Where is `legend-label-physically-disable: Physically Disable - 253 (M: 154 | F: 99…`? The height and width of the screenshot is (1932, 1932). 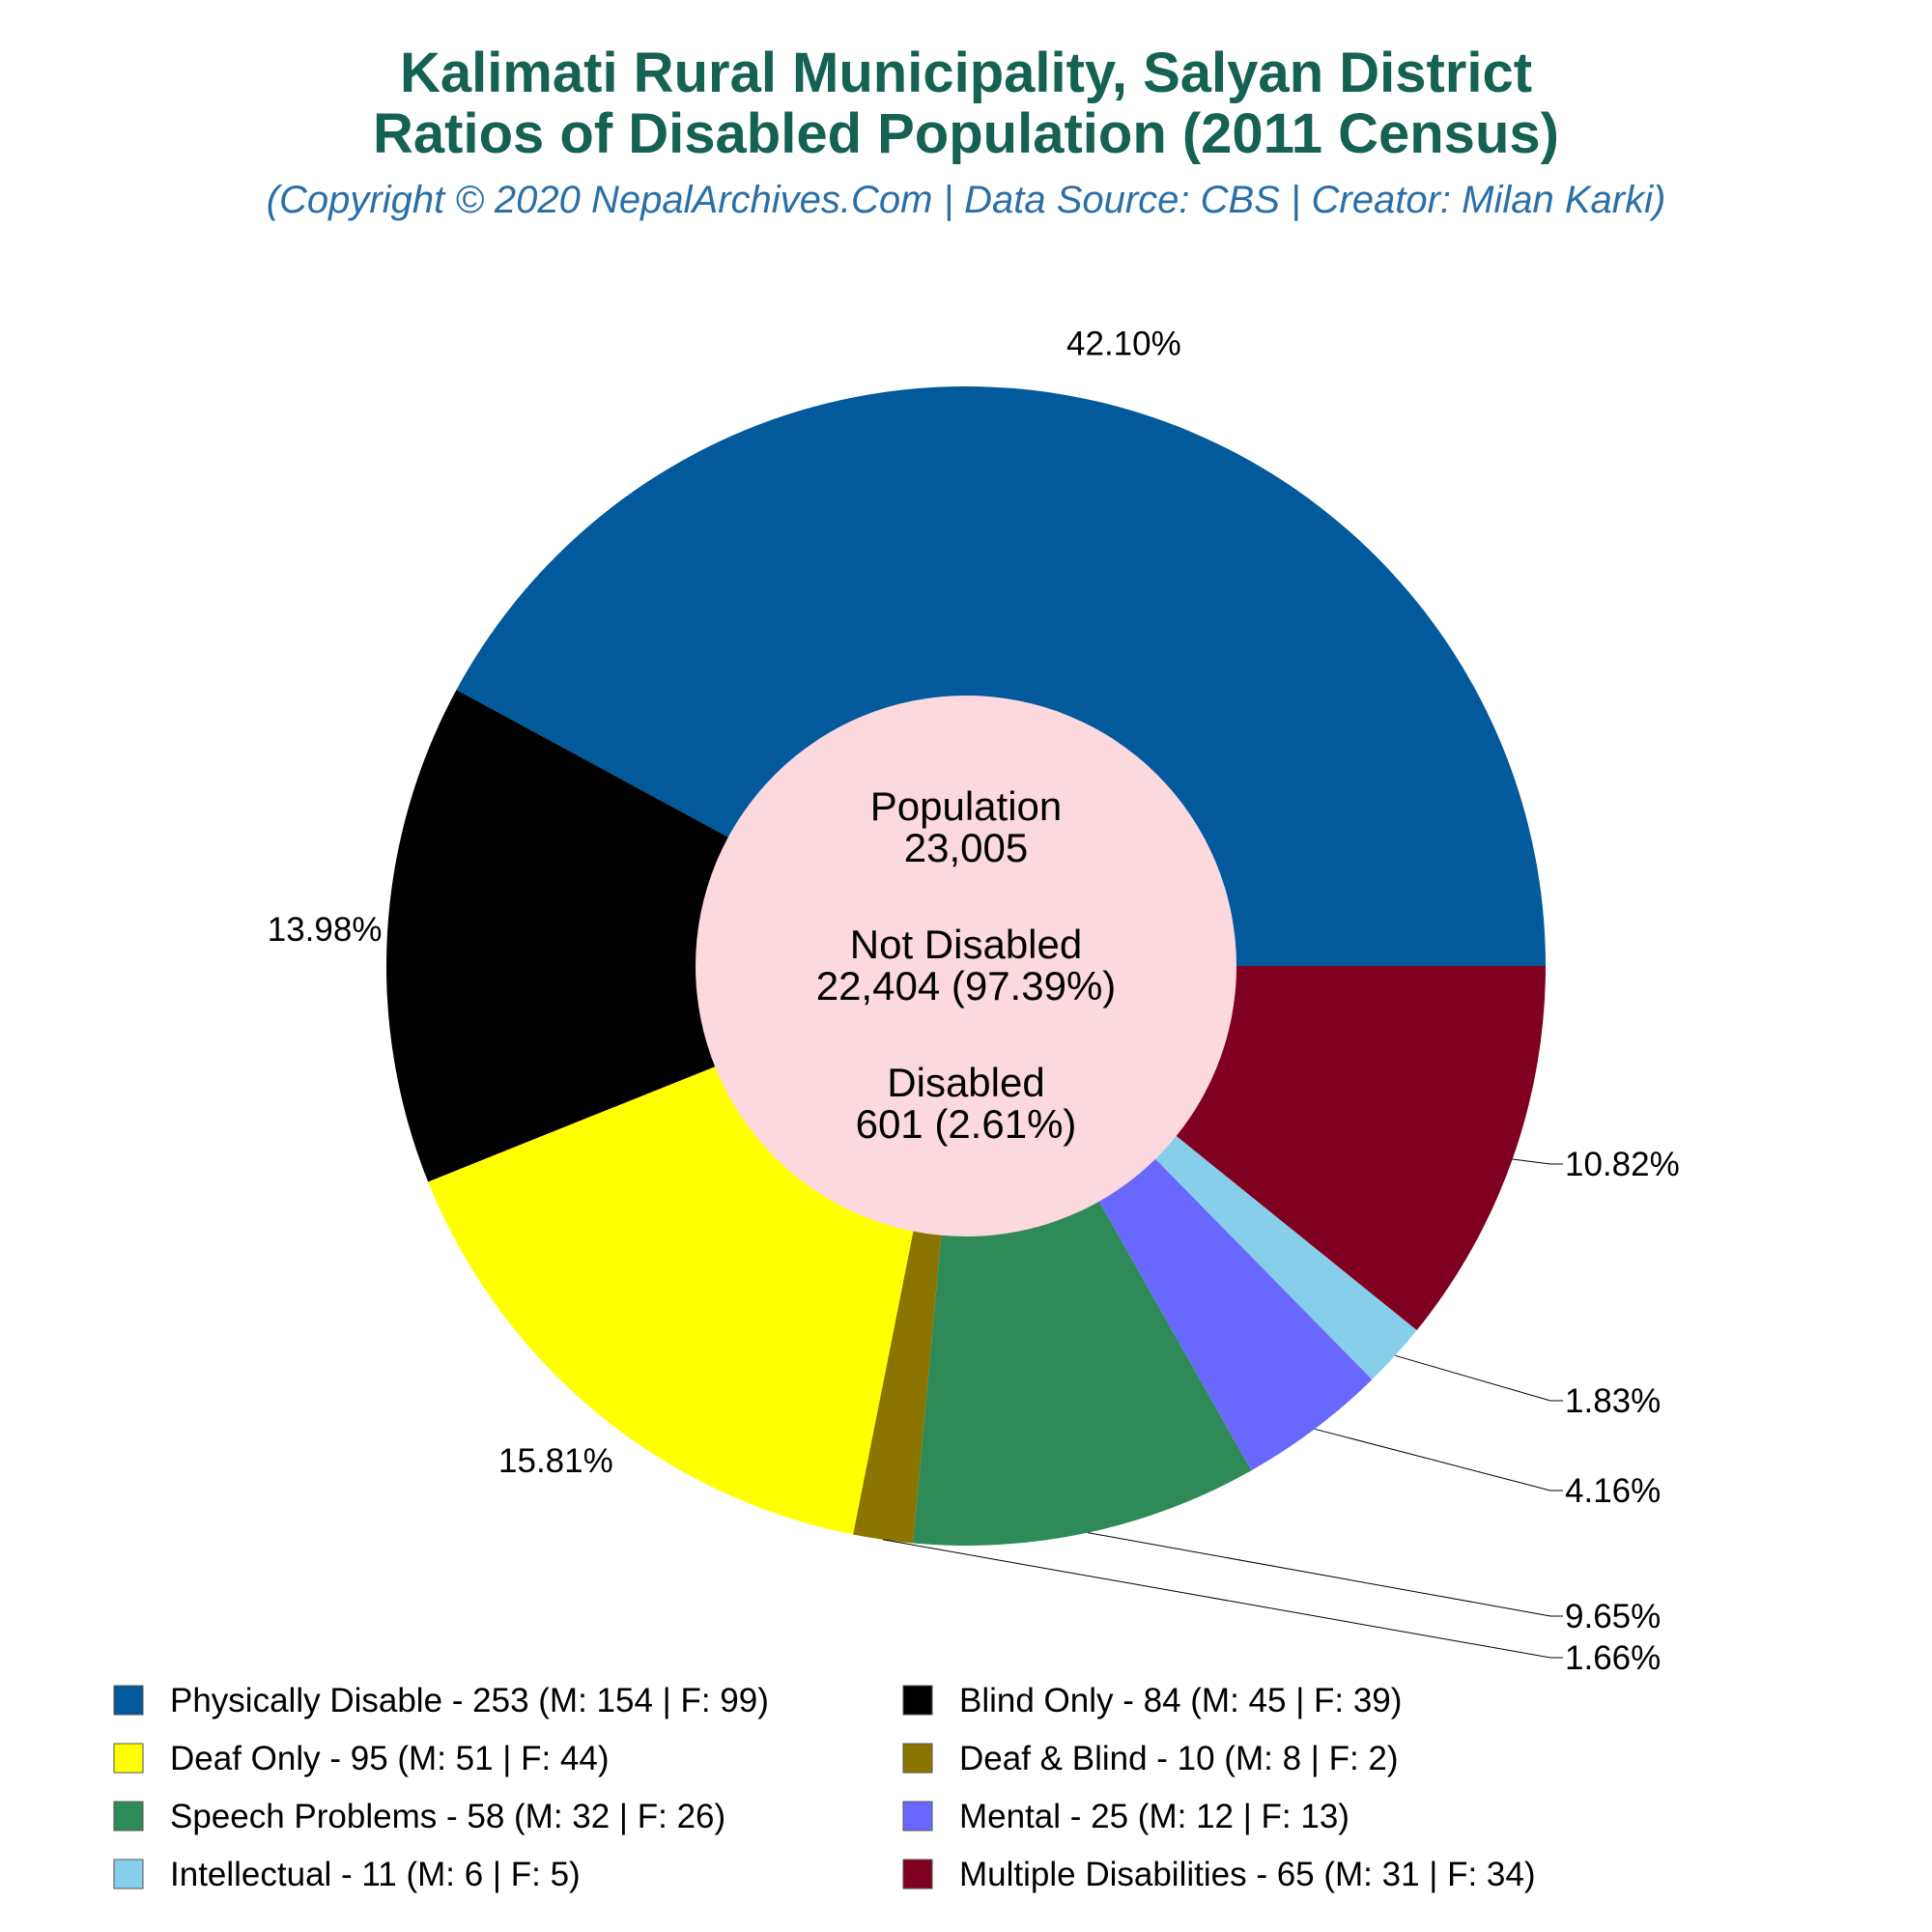 legend-label-physically-disable: Physically Disable - 253 (M: 154 | F: 99… is located at coordinates (469, 1700).